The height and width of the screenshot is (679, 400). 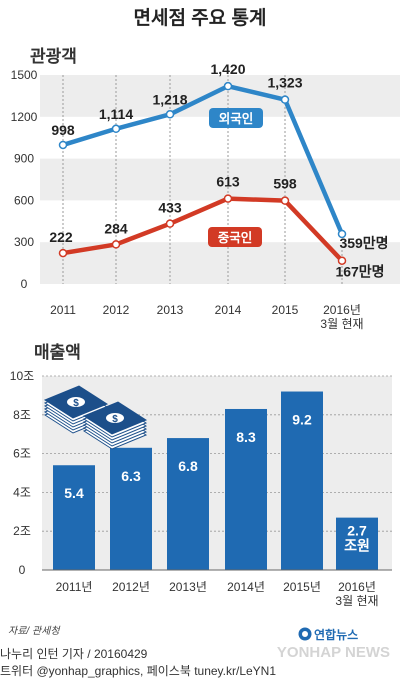 I want to click on bar-value-label: 8.3, so click(x=246, y=437).